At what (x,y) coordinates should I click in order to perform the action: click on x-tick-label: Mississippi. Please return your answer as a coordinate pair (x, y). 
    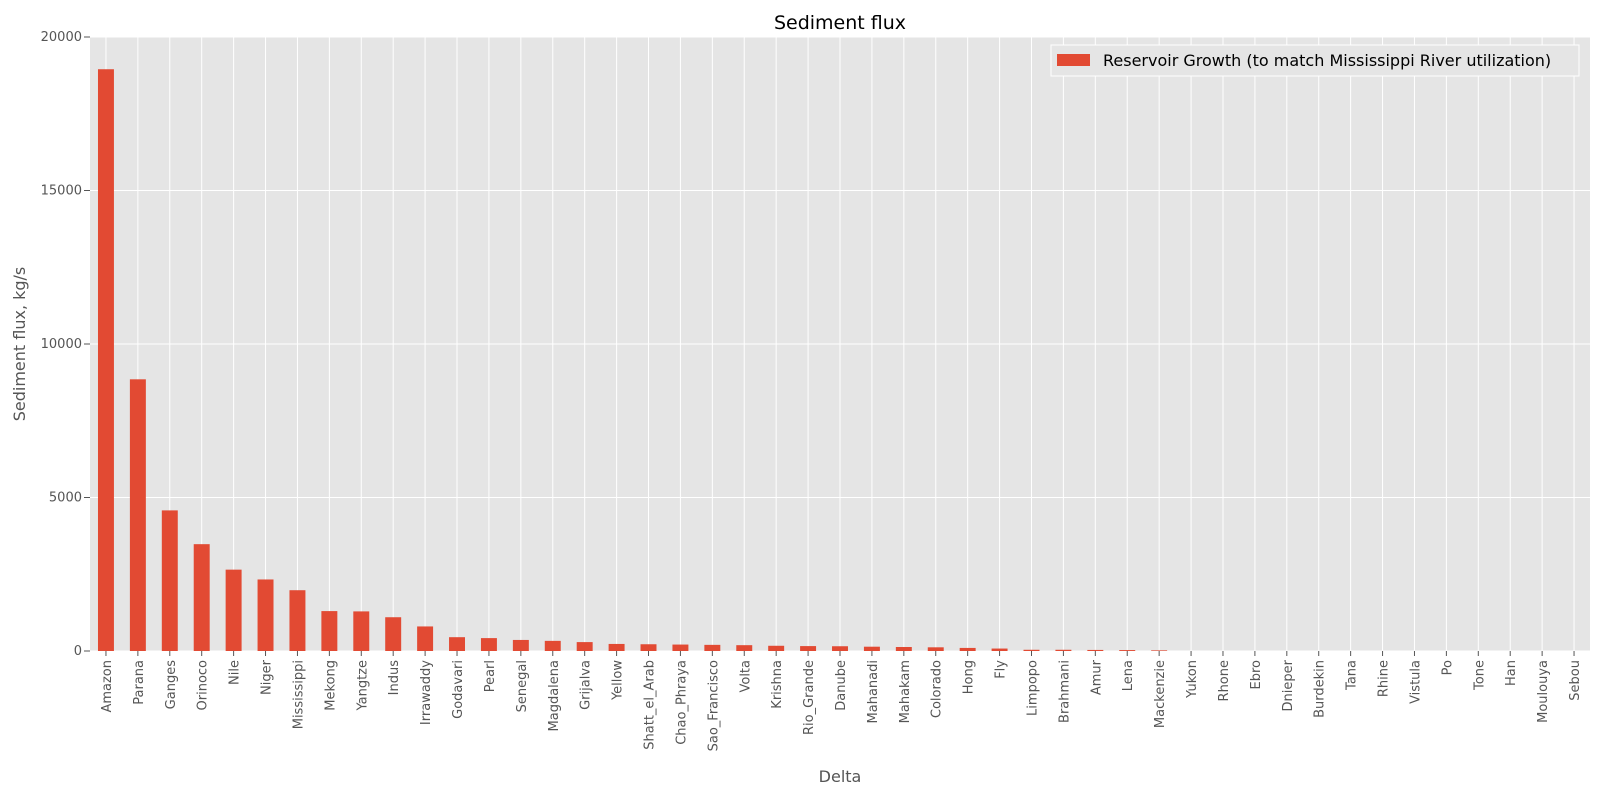
    Looking at the image, I should click on (298, 694).